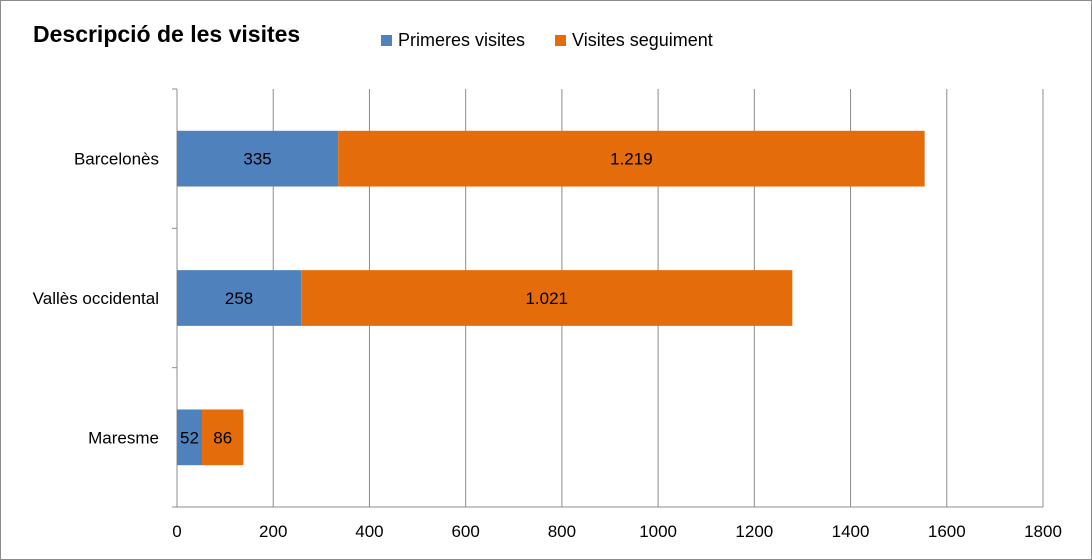 The width and height of the screenshot is (1092, 560). Describe the element at coordinates (642, 40) in the screenshot. I see `legend-label-seguiment: Visites seguiment` at that location.